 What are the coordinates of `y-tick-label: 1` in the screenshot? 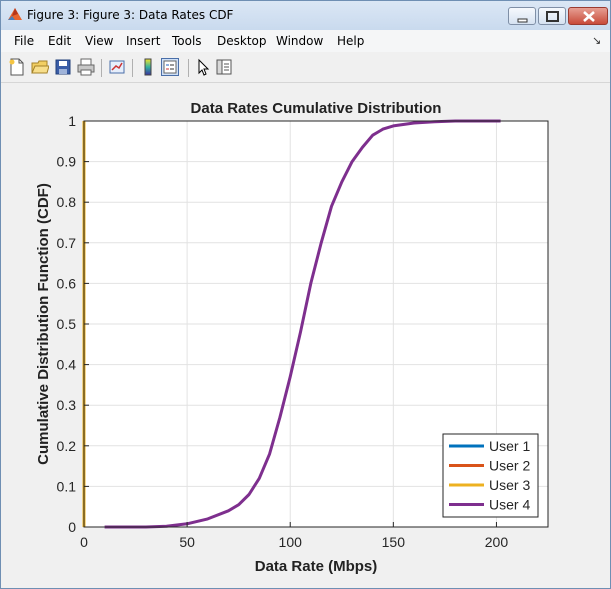 It's located at (72, 121).